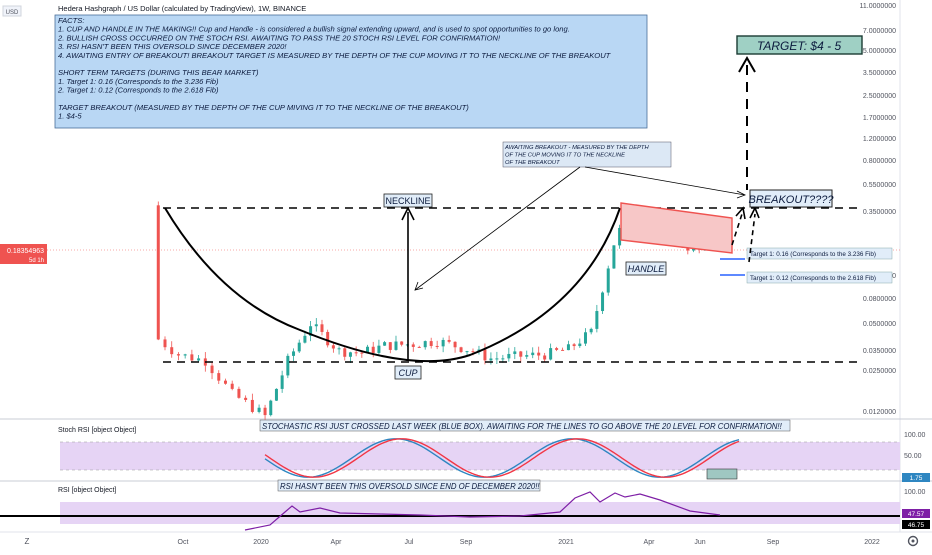 This screenshot has width=932, height=555. I want to click on time-tick: 2020, so click(261, 542).